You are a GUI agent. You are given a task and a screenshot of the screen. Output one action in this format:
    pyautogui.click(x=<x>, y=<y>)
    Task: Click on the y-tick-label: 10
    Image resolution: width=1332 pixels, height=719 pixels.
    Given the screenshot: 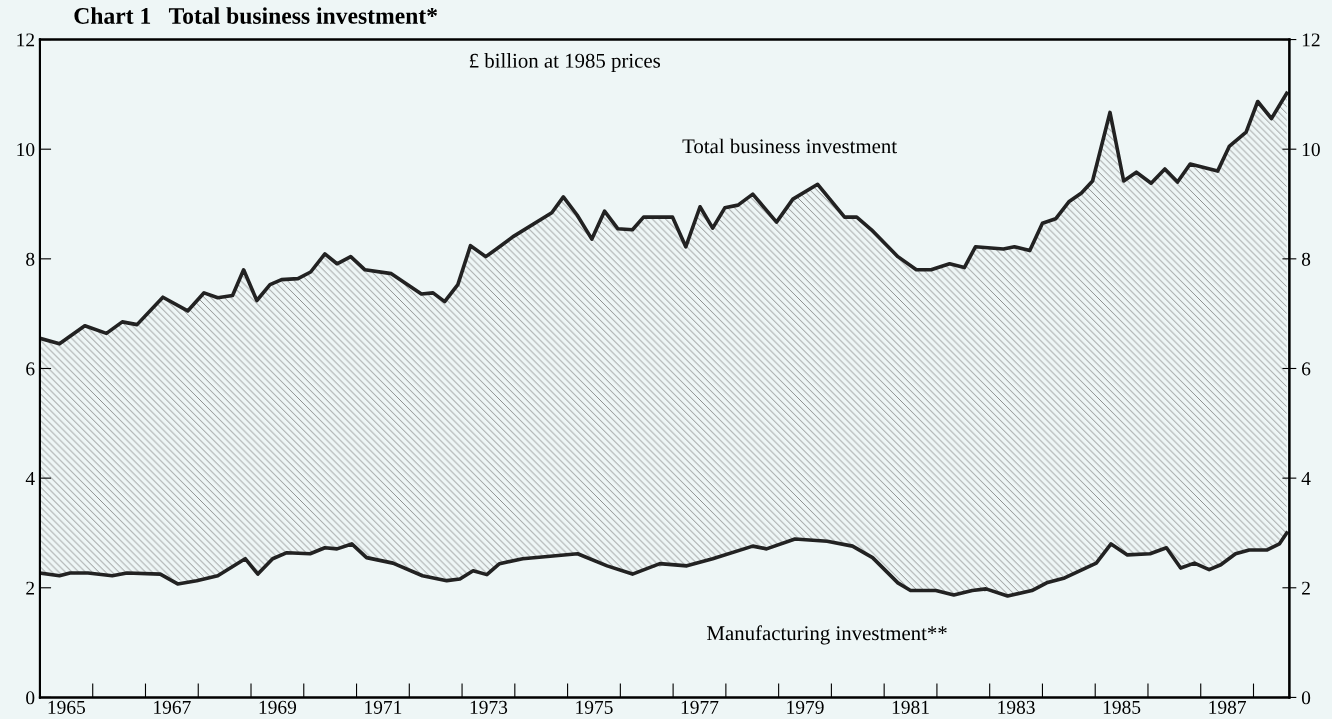 What is the action you would take?
    pyautogui.click(x=26, y=150)
    